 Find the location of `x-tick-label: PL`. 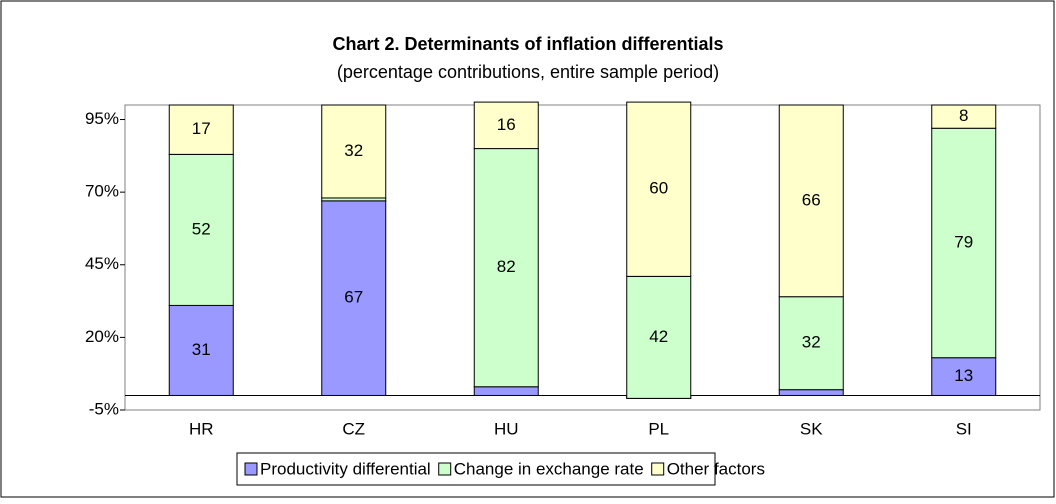

x-tick-label: PL is located at coordinates (658, 428).